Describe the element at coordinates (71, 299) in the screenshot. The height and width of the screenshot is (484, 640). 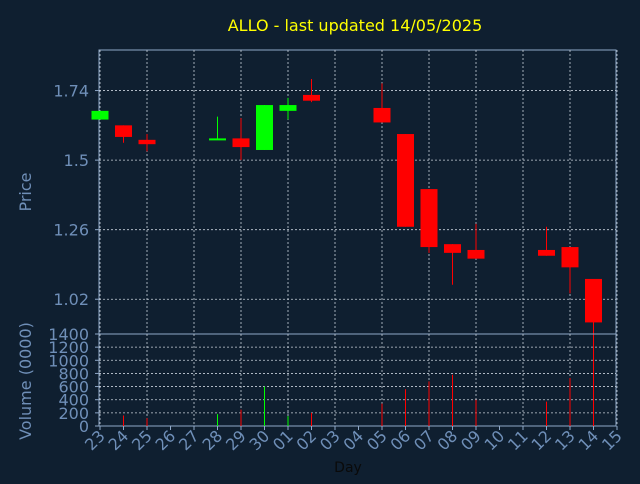
I see `price-tick-label: 1.02` at that location.